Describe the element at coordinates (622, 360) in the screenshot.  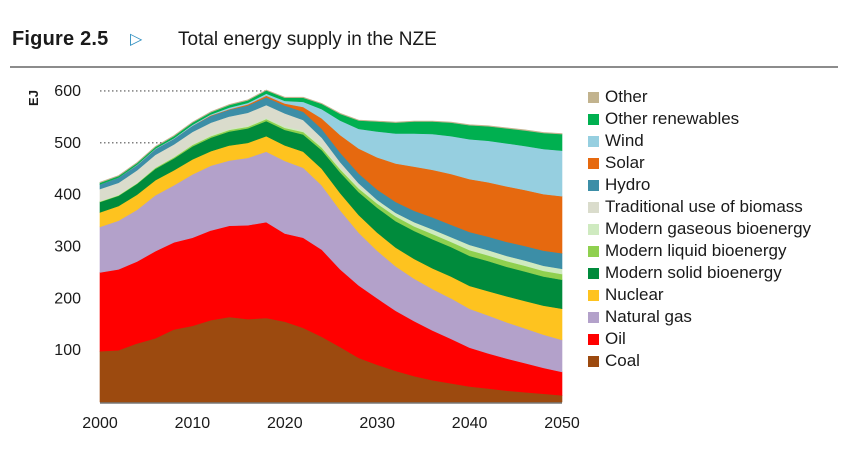
I see `legend-label: Coal` at that location.